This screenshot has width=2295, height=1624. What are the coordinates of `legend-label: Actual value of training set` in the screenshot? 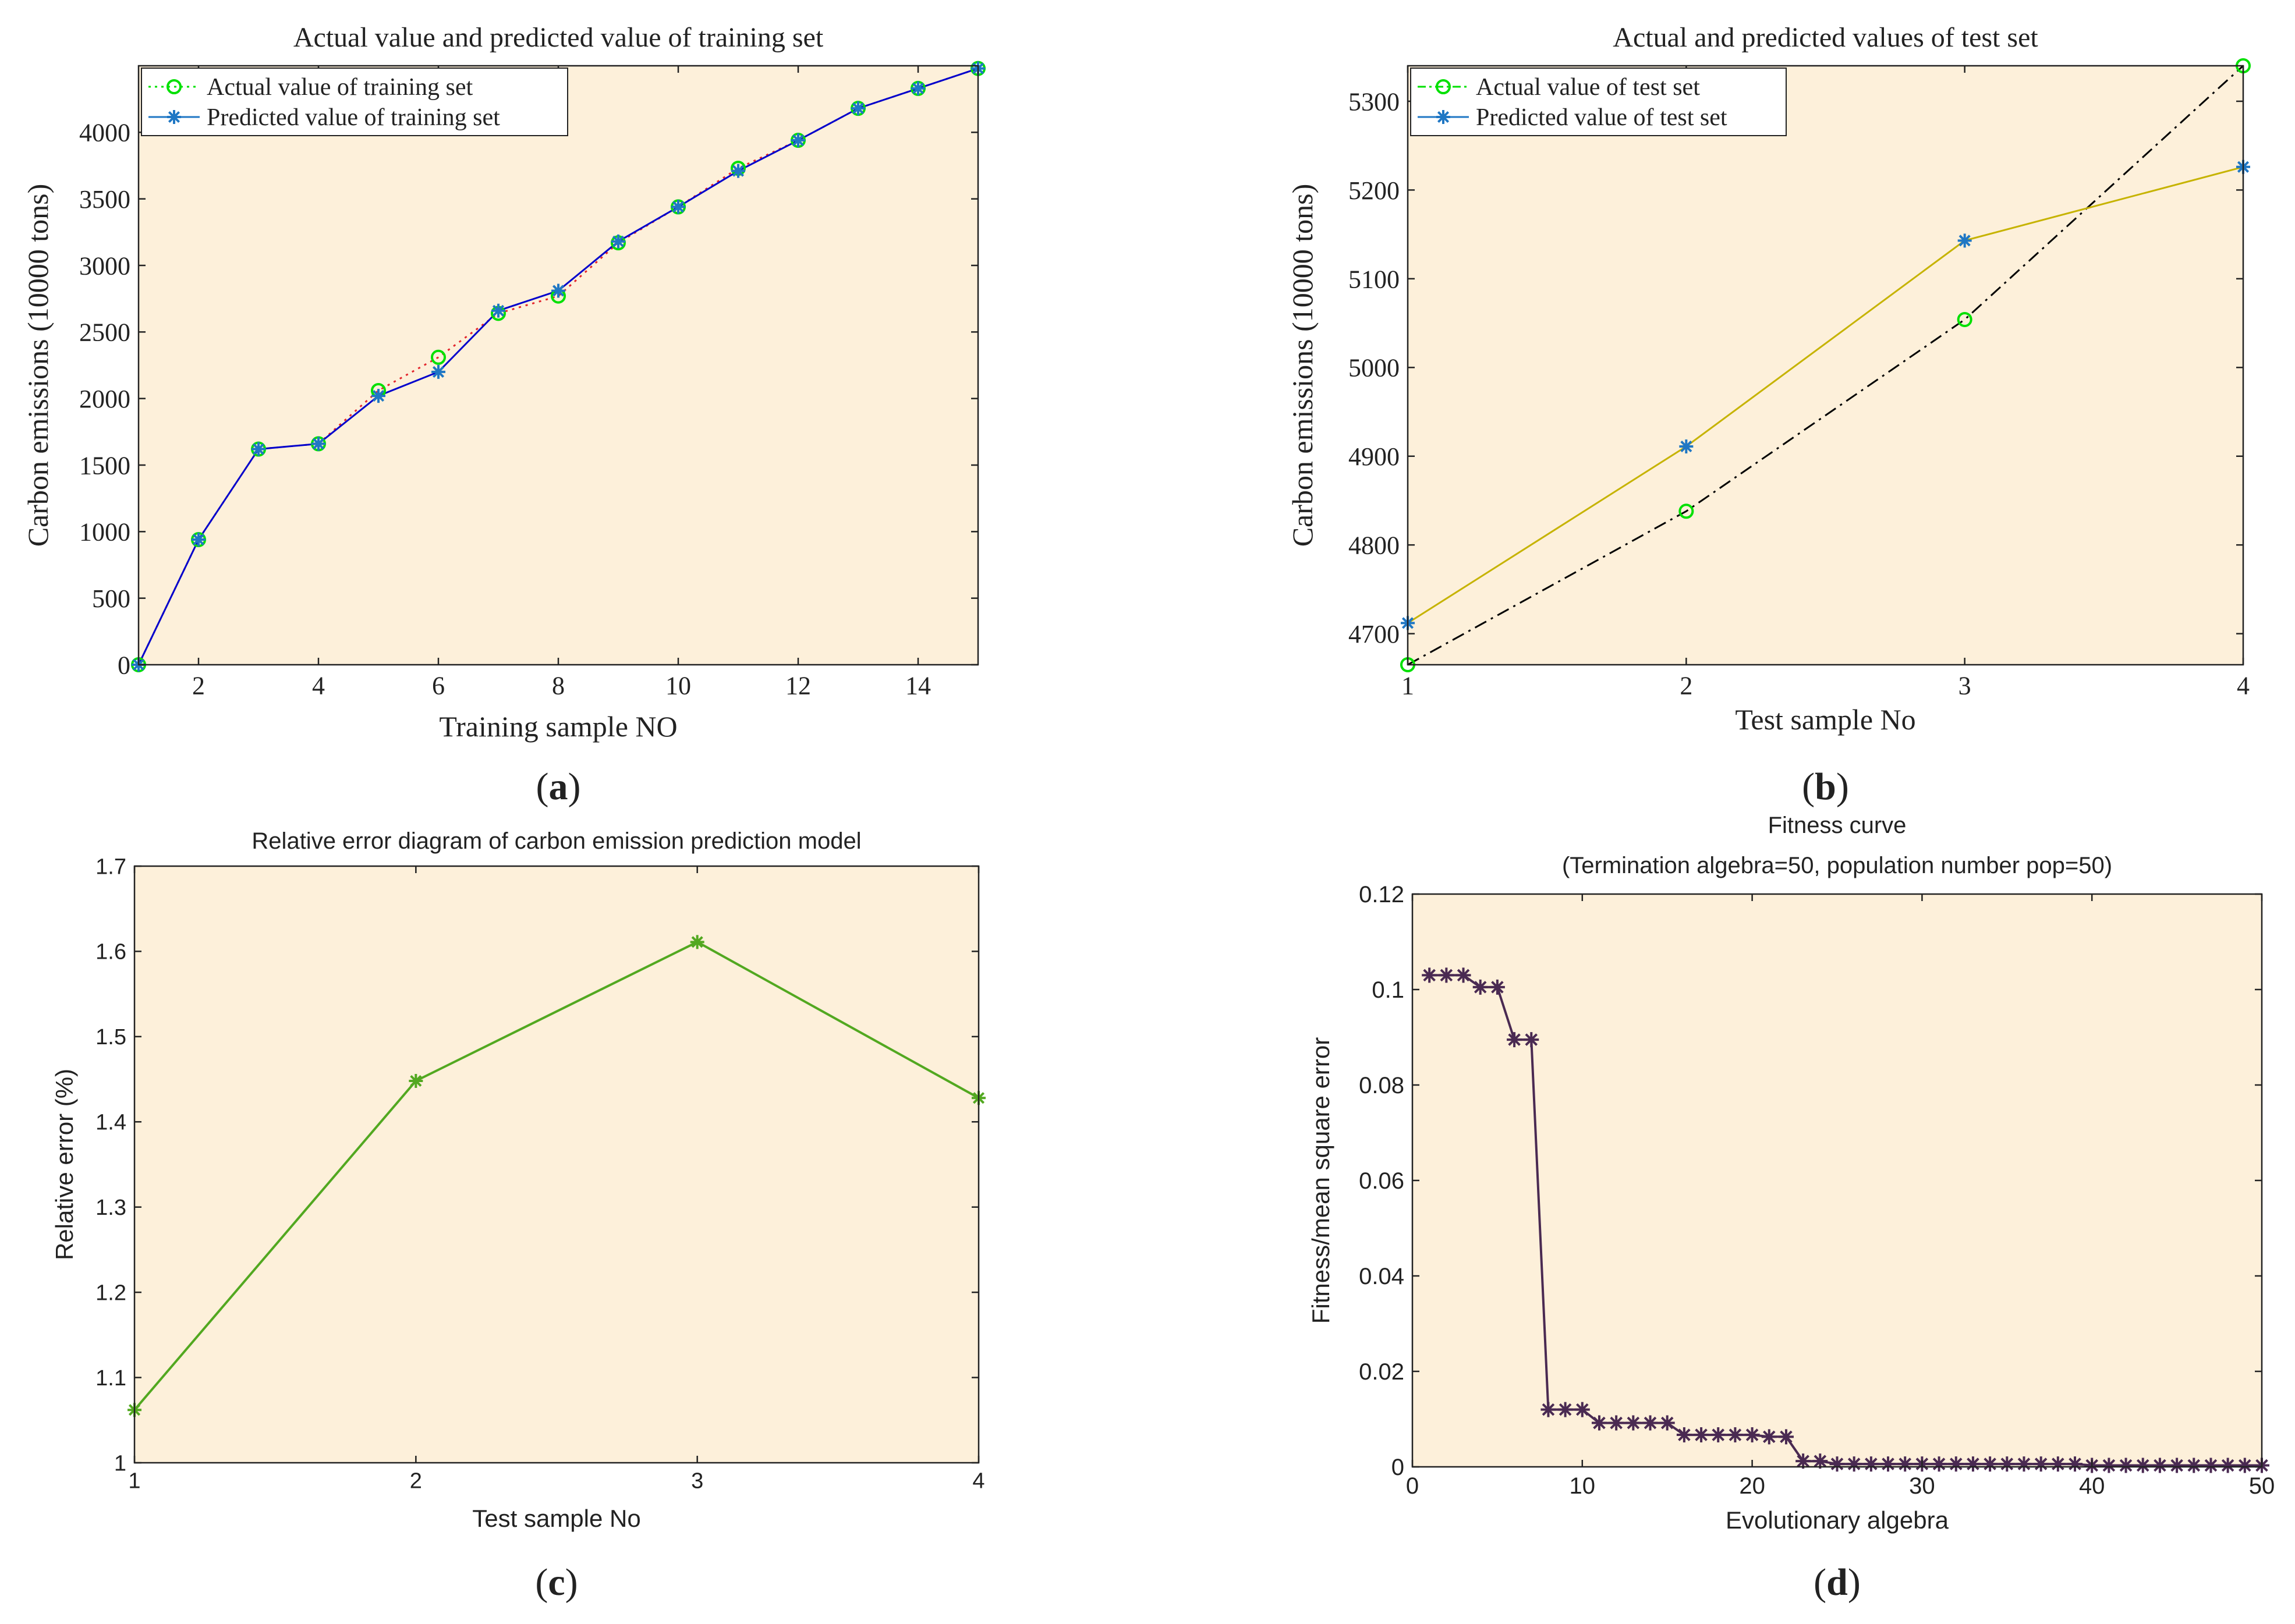 It's located at (340, 87).